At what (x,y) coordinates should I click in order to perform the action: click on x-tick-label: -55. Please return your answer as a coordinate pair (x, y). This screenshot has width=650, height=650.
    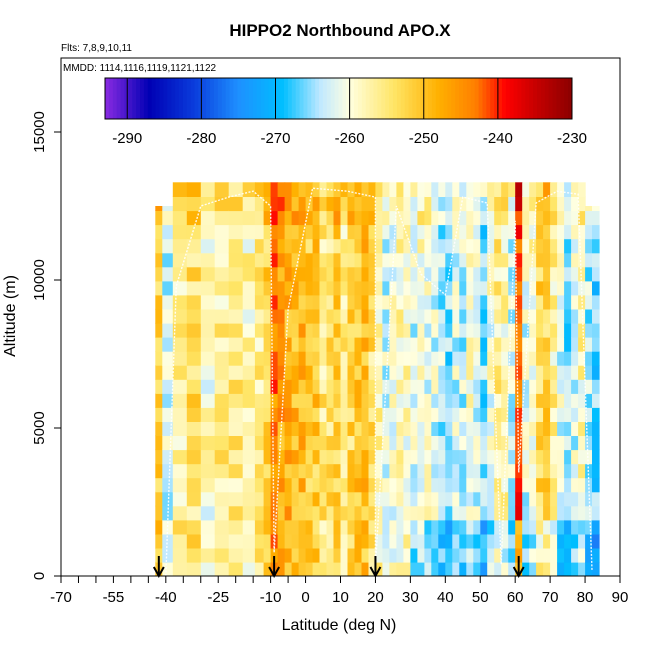
    Looking at the image, I should click on (114, 597).